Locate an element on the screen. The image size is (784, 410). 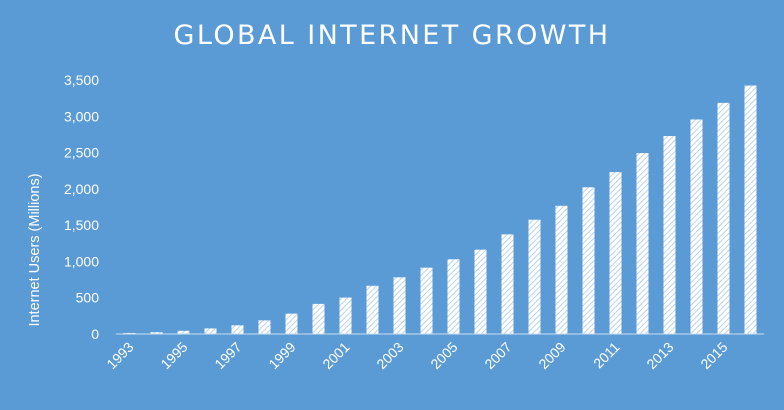
bar-2009 is located at coordinates (561, 269).